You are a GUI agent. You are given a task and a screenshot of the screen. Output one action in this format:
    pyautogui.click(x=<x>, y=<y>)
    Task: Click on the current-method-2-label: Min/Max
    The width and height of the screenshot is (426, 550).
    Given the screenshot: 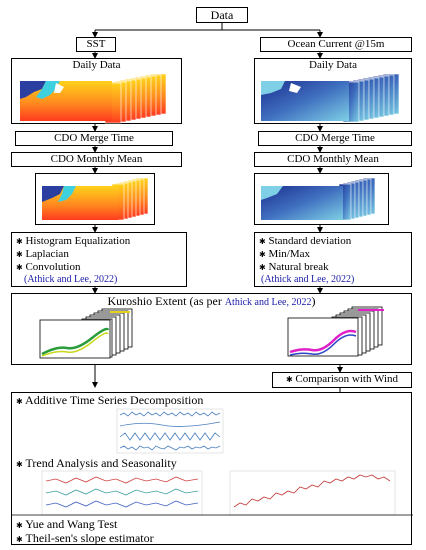 What is the action you would take?
    pyautogui.click(x=289, y=254)
    